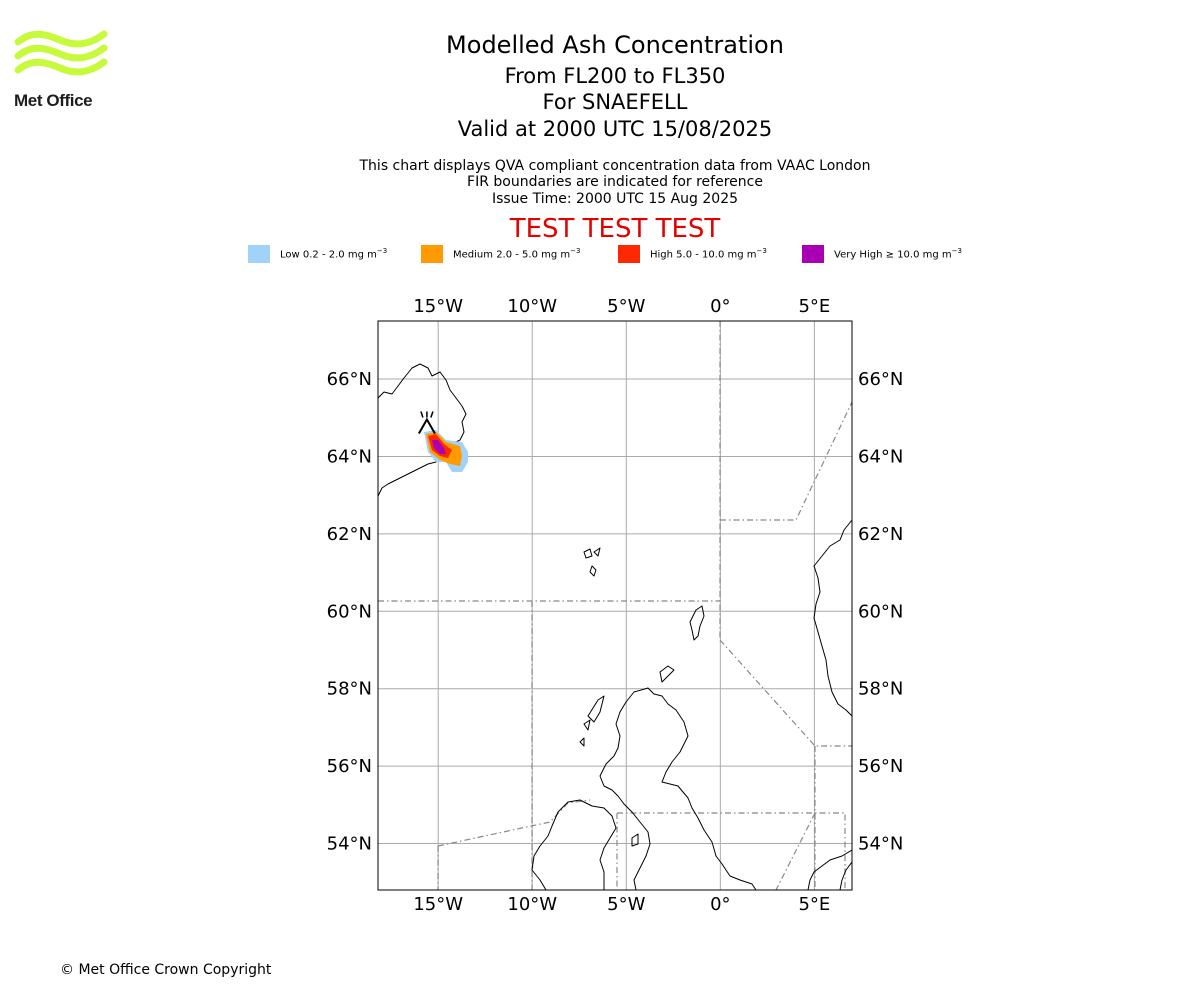  I want to click on legend-label-high: High 5.0 - 10.0 mg m−3, so click(708, 254).